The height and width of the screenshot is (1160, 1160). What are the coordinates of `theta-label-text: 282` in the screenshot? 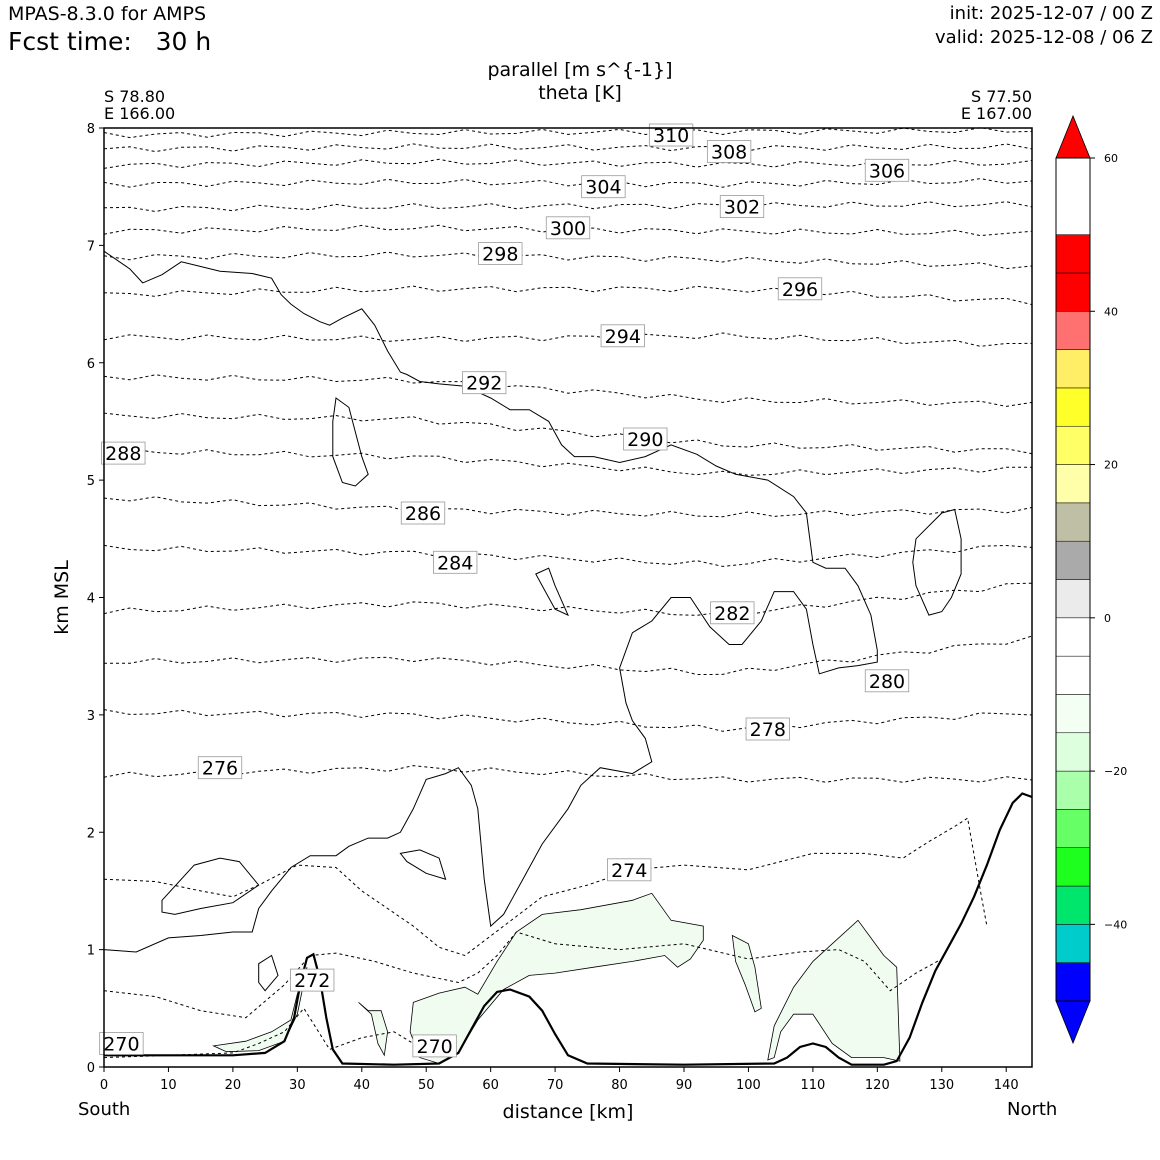 It's located at (732, 614).